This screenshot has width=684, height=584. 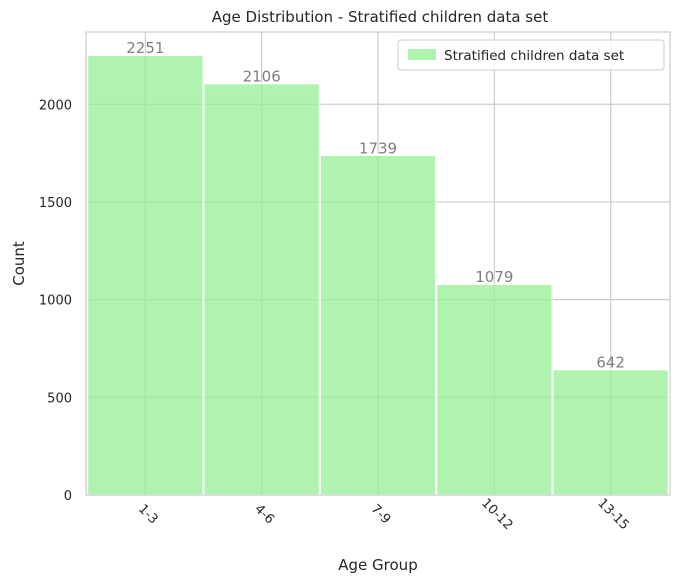 What do you see at coordinates (377, 565) in the screenshot?
I see `x-axis-label: Age Group` at bounding box center [377, 565].